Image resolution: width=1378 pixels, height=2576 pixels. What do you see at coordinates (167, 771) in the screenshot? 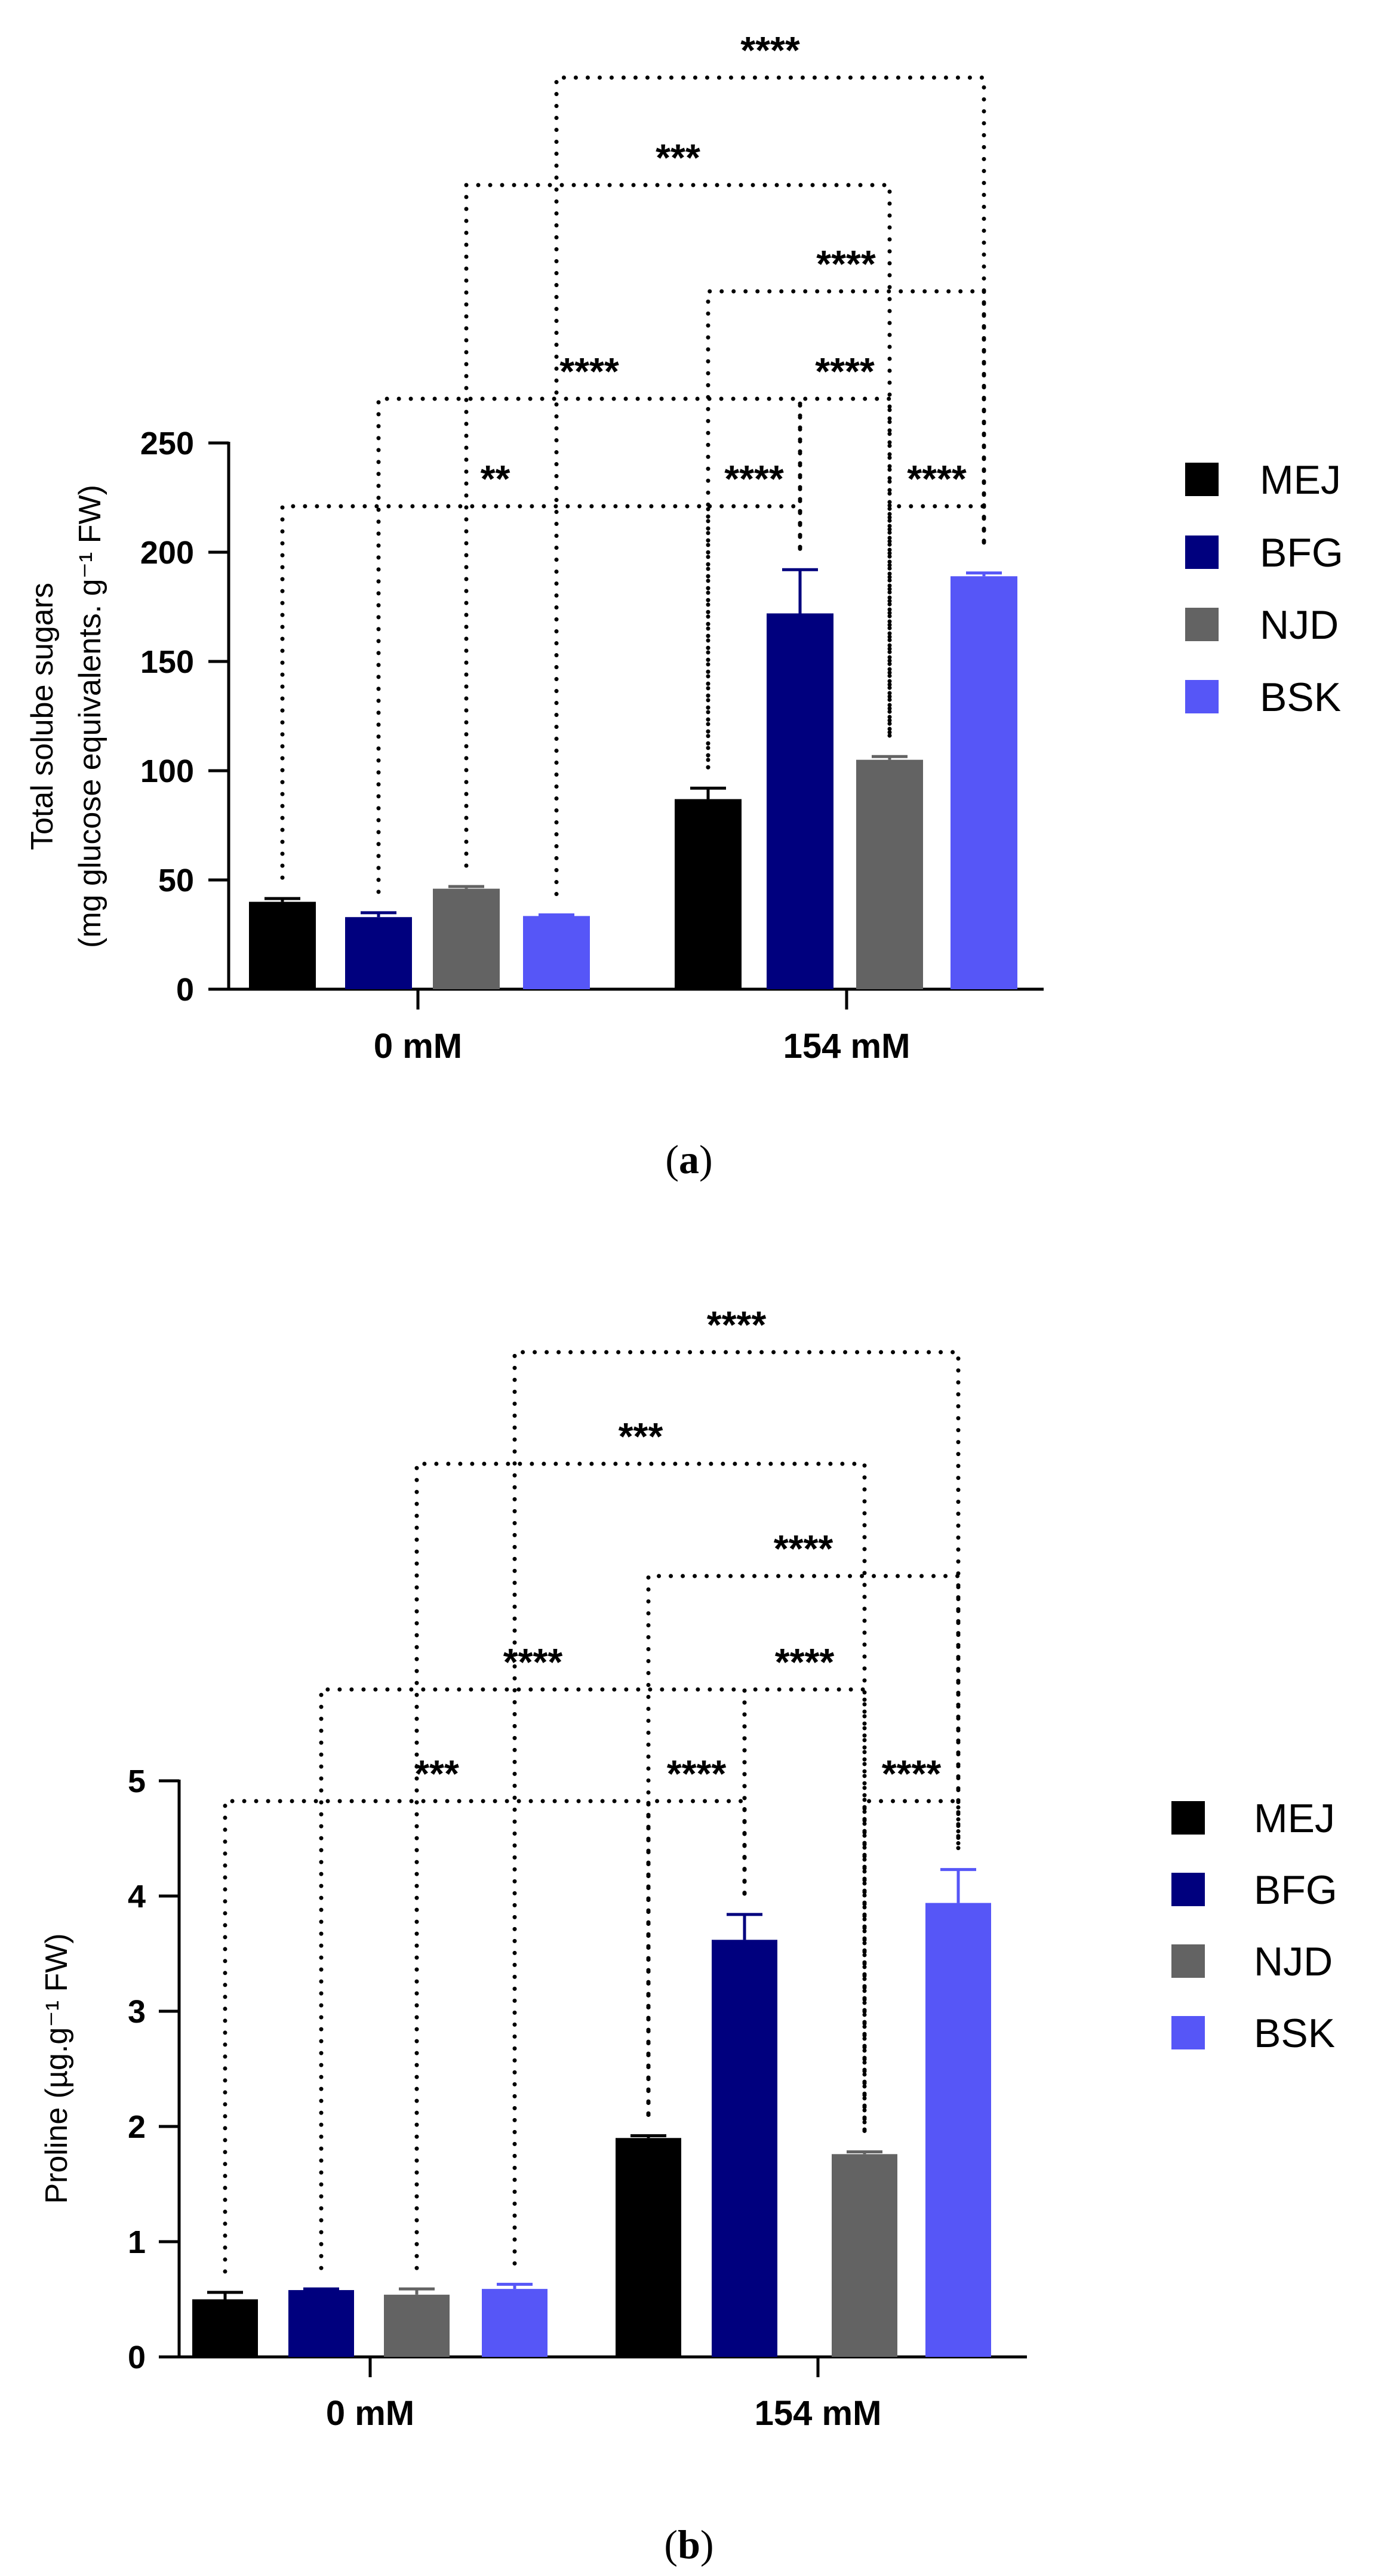
I see `y-tick-label: 100` at bounding box center [167, 771].